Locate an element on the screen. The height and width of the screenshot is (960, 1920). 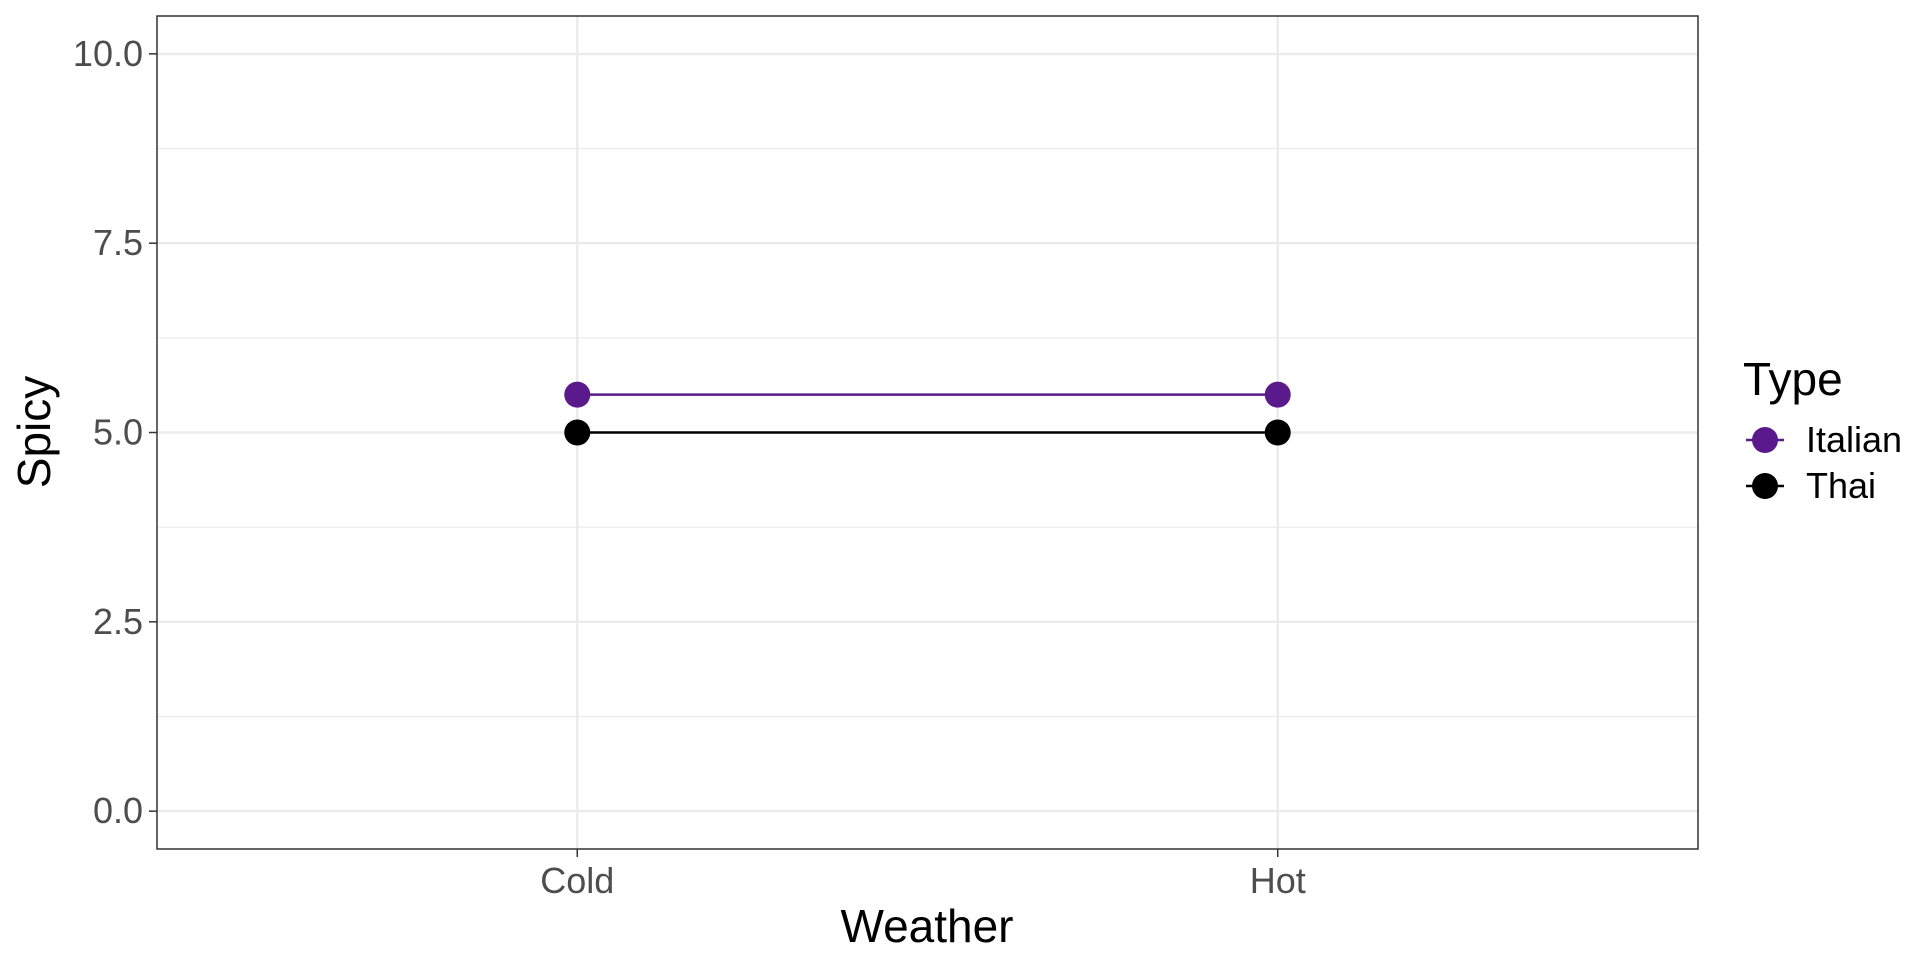
x-axis-title: Weather is located at coordinates (926, 926).